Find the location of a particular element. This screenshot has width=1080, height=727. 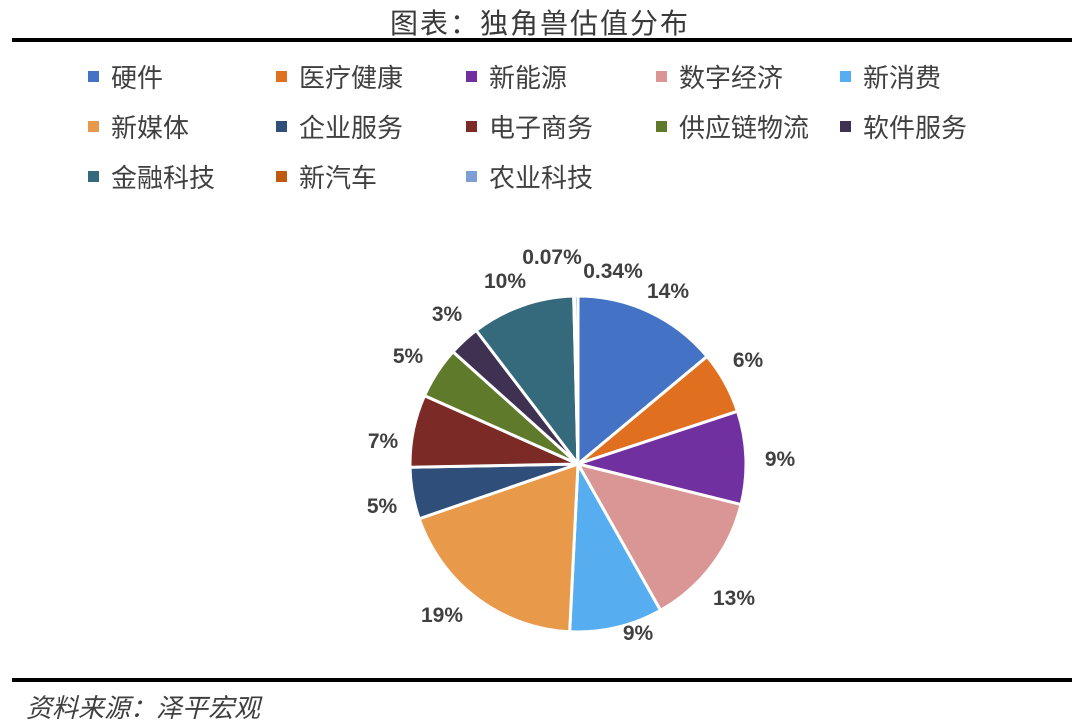

legend-item: 软件服务 is located at coordinates (903, 126).